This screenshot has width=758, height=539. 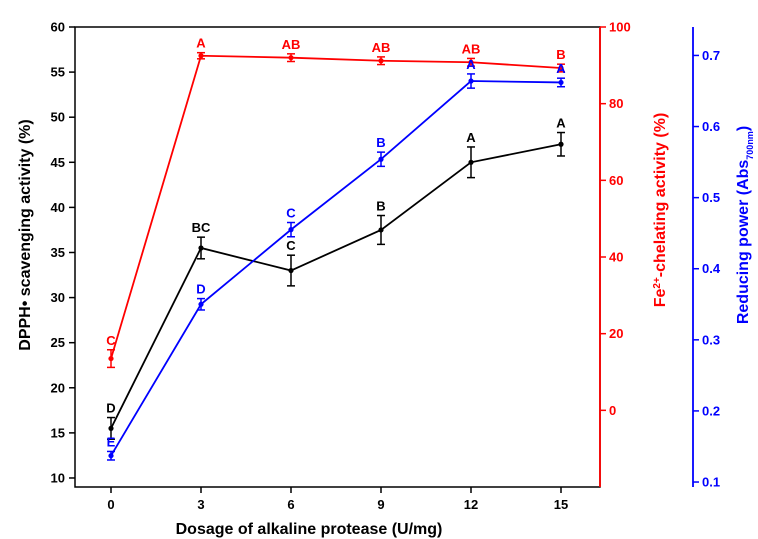 I want to click on fe-tick-label: 0, so click(x=612, y=410).